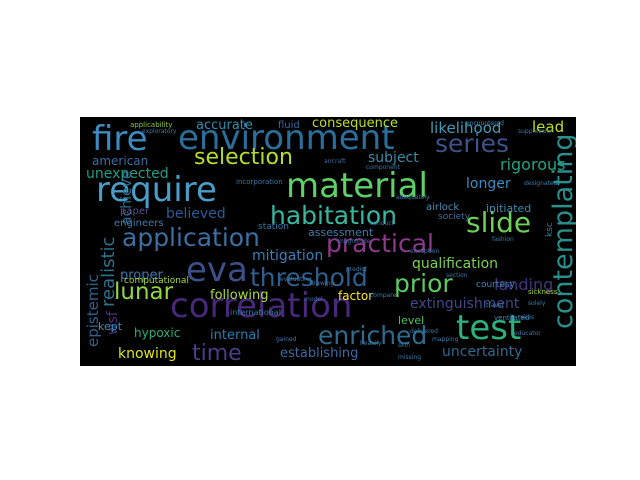  What do you see at coordinates (541, 183) in the screenshot?
I see `cloud-word: designated` at bounding box center [541, 183].